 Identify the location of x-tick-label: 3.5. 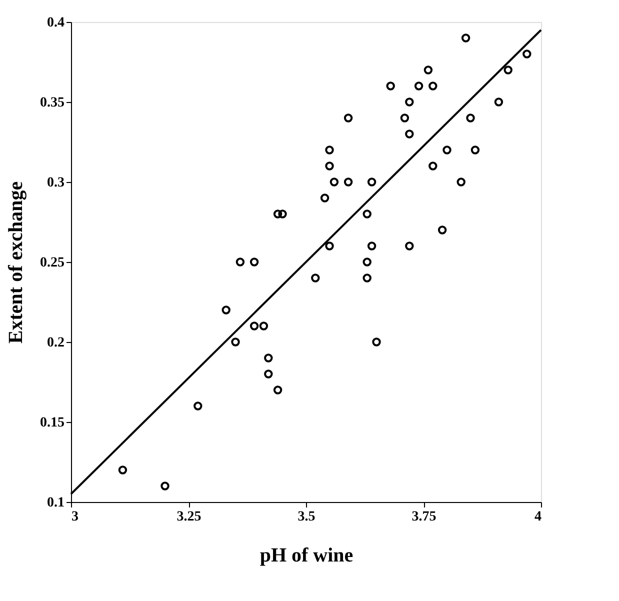
(307, 517).